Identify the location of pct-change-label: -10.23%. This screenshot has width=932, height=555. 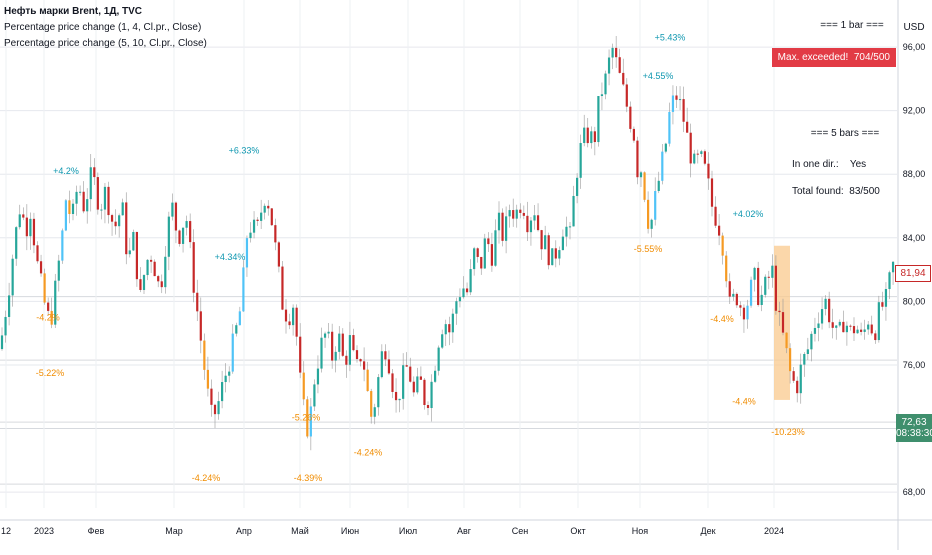
(788, 432).